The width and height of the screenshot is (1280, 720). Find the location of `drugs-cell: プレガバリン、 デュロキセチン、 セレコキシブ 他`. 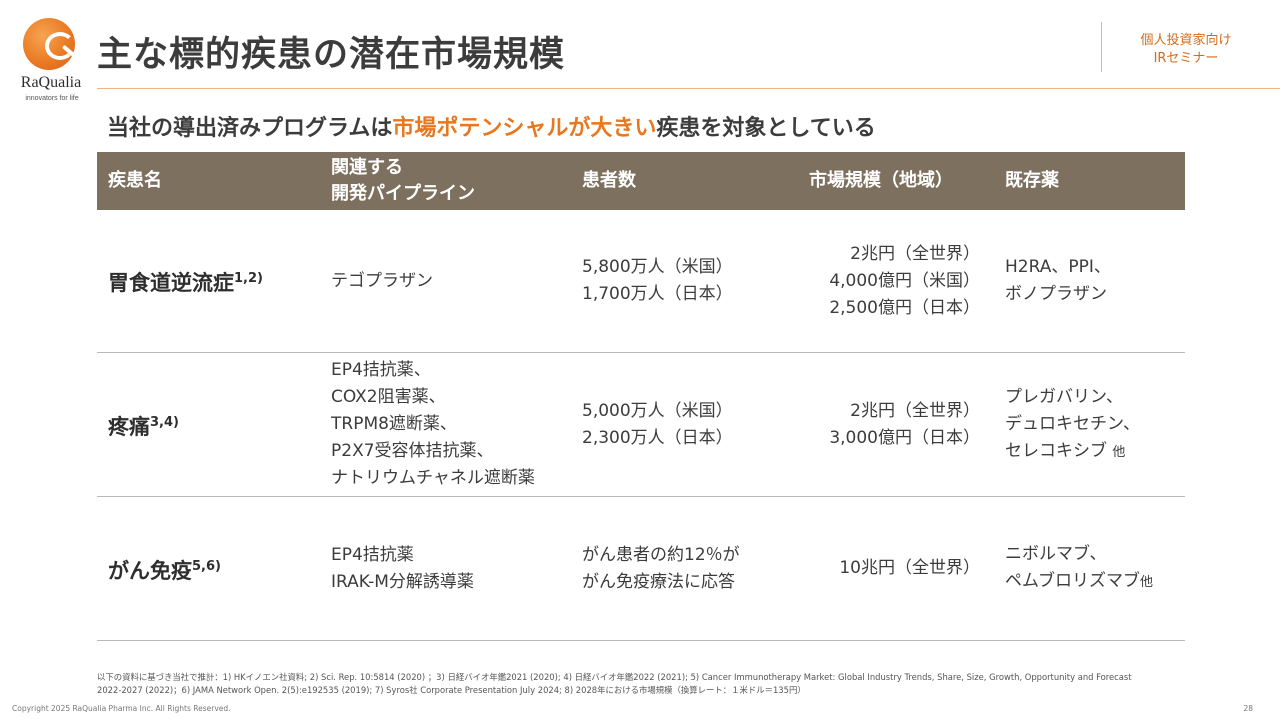

drugs-cell: プレガバリン、 デュロキセチン、 セレコキシブ 他 is located at coordinates (1095, 424).